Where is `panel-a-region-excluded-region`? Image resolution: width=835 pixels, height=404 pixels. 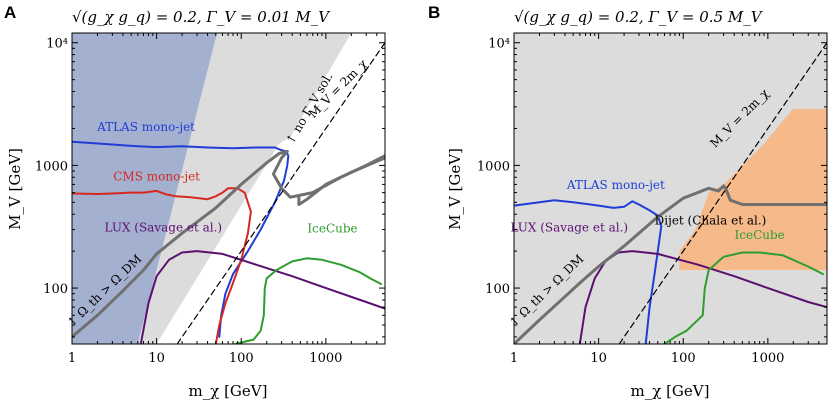 panel-a-region-excluded-region is located at coordinates (145, 188).